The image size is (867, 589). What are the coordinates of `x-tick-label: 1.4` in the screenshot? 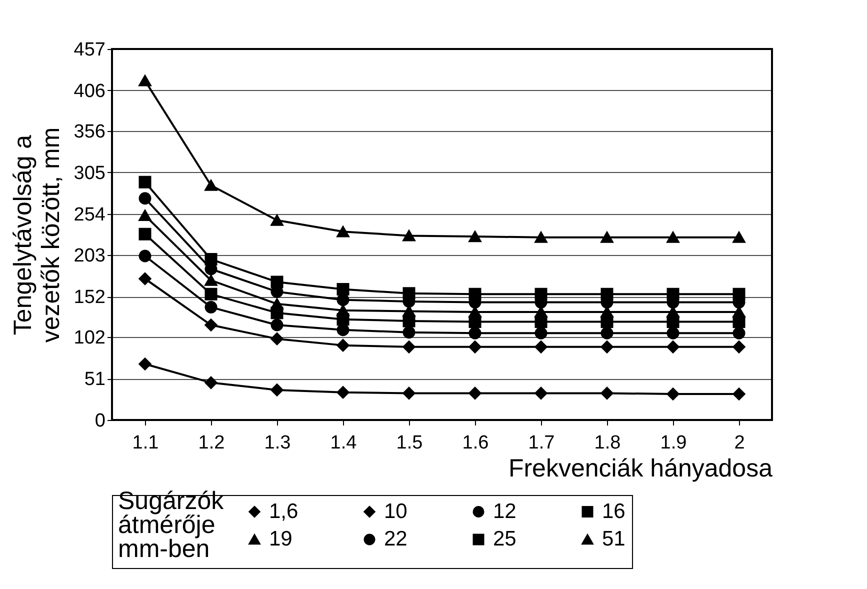 It's located at (344, 443).